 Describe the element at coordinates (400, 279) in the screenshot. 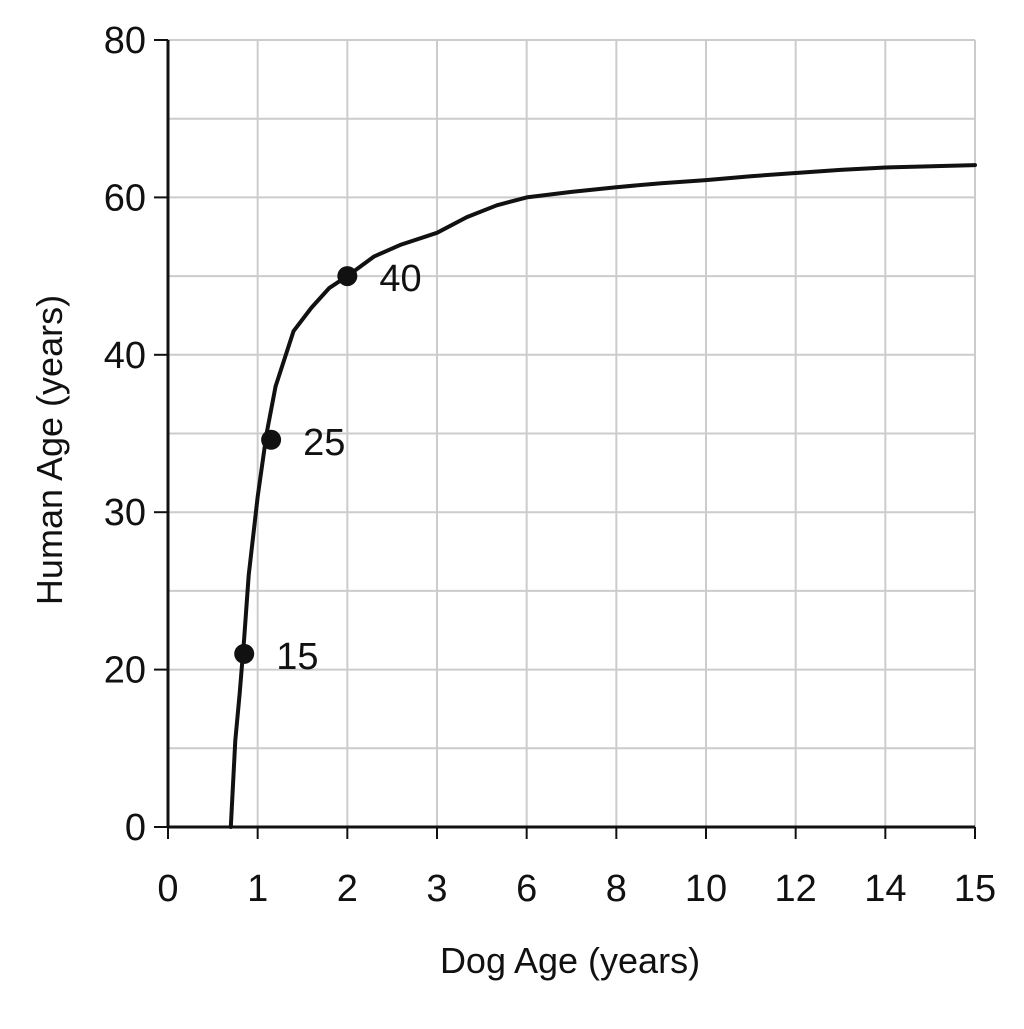

I see `data-label: 40` at that location.